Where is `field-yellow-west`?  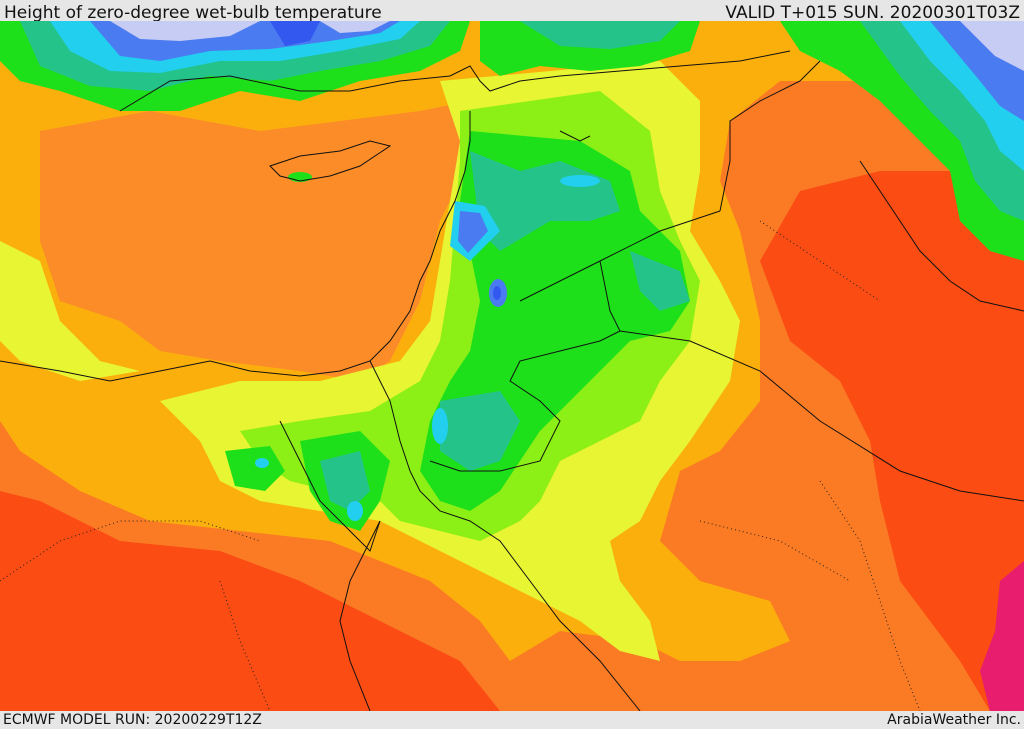
field-yellow-west is located at coordinates (70, 311).